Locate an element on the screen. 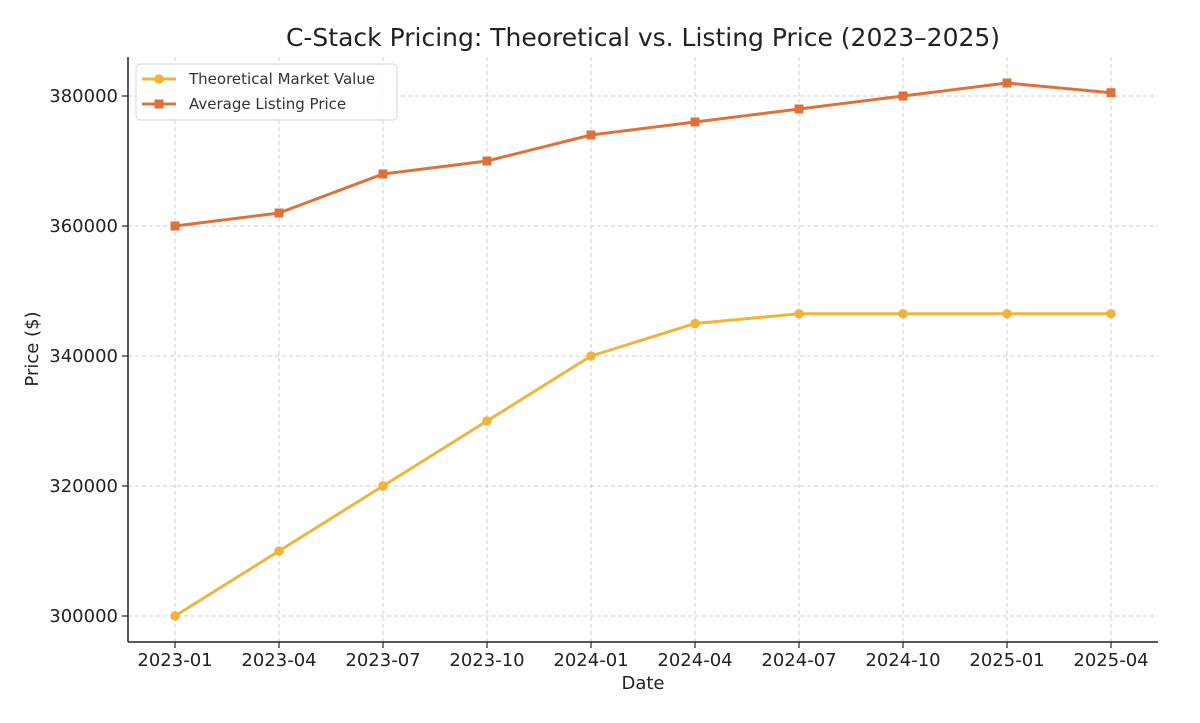 The height and width of the screenshot is (723, 1200). x-tick-label: 2023-04 is located at coordinates (278, 660).